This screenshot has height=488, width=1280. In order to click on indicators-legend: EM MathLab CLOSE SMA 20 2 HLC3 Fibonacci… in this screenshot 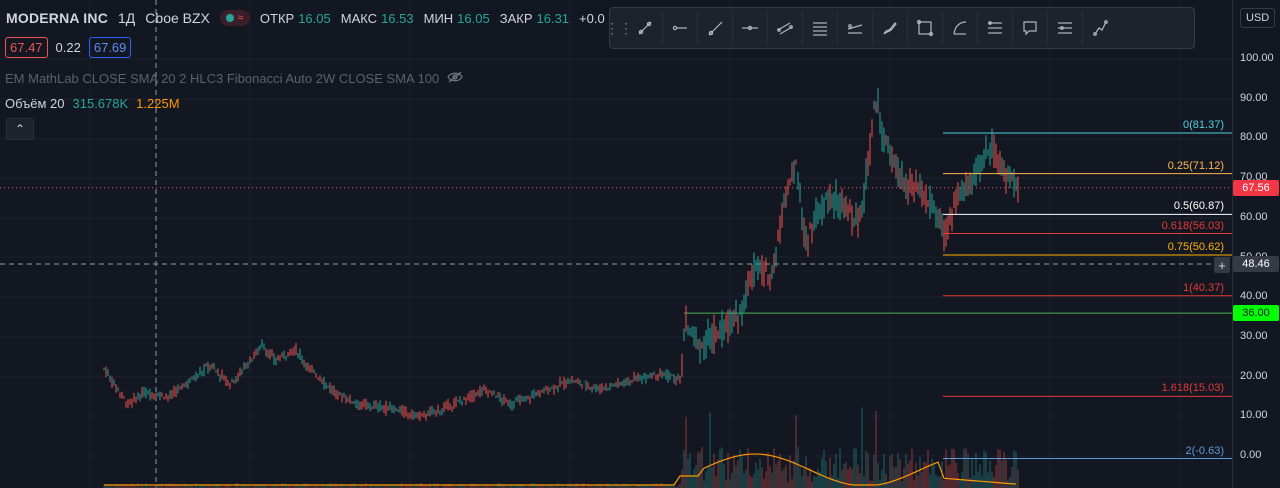, I will do `click(234, 78)`.